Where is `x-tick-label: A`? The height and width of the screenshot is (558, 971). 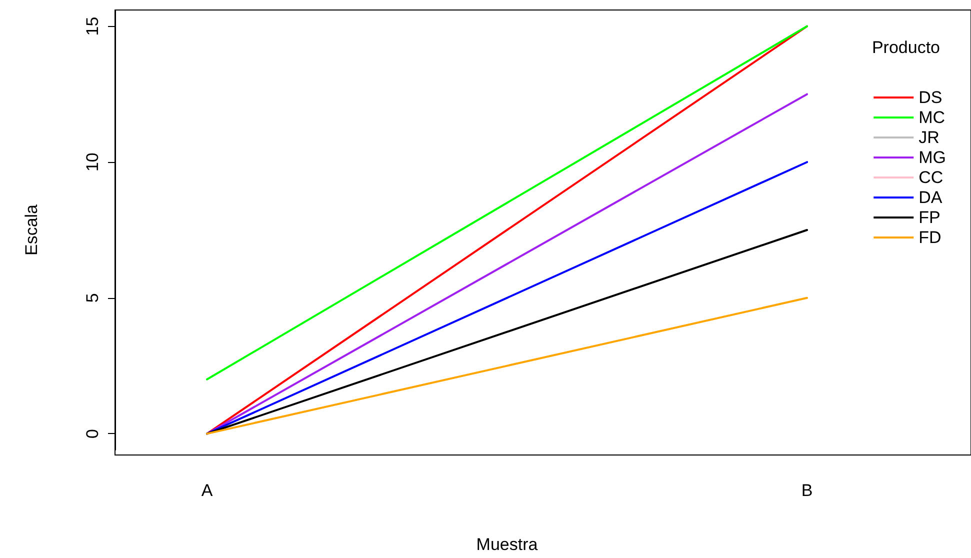 x-tick-label: A is located at coordinates (207, 490).